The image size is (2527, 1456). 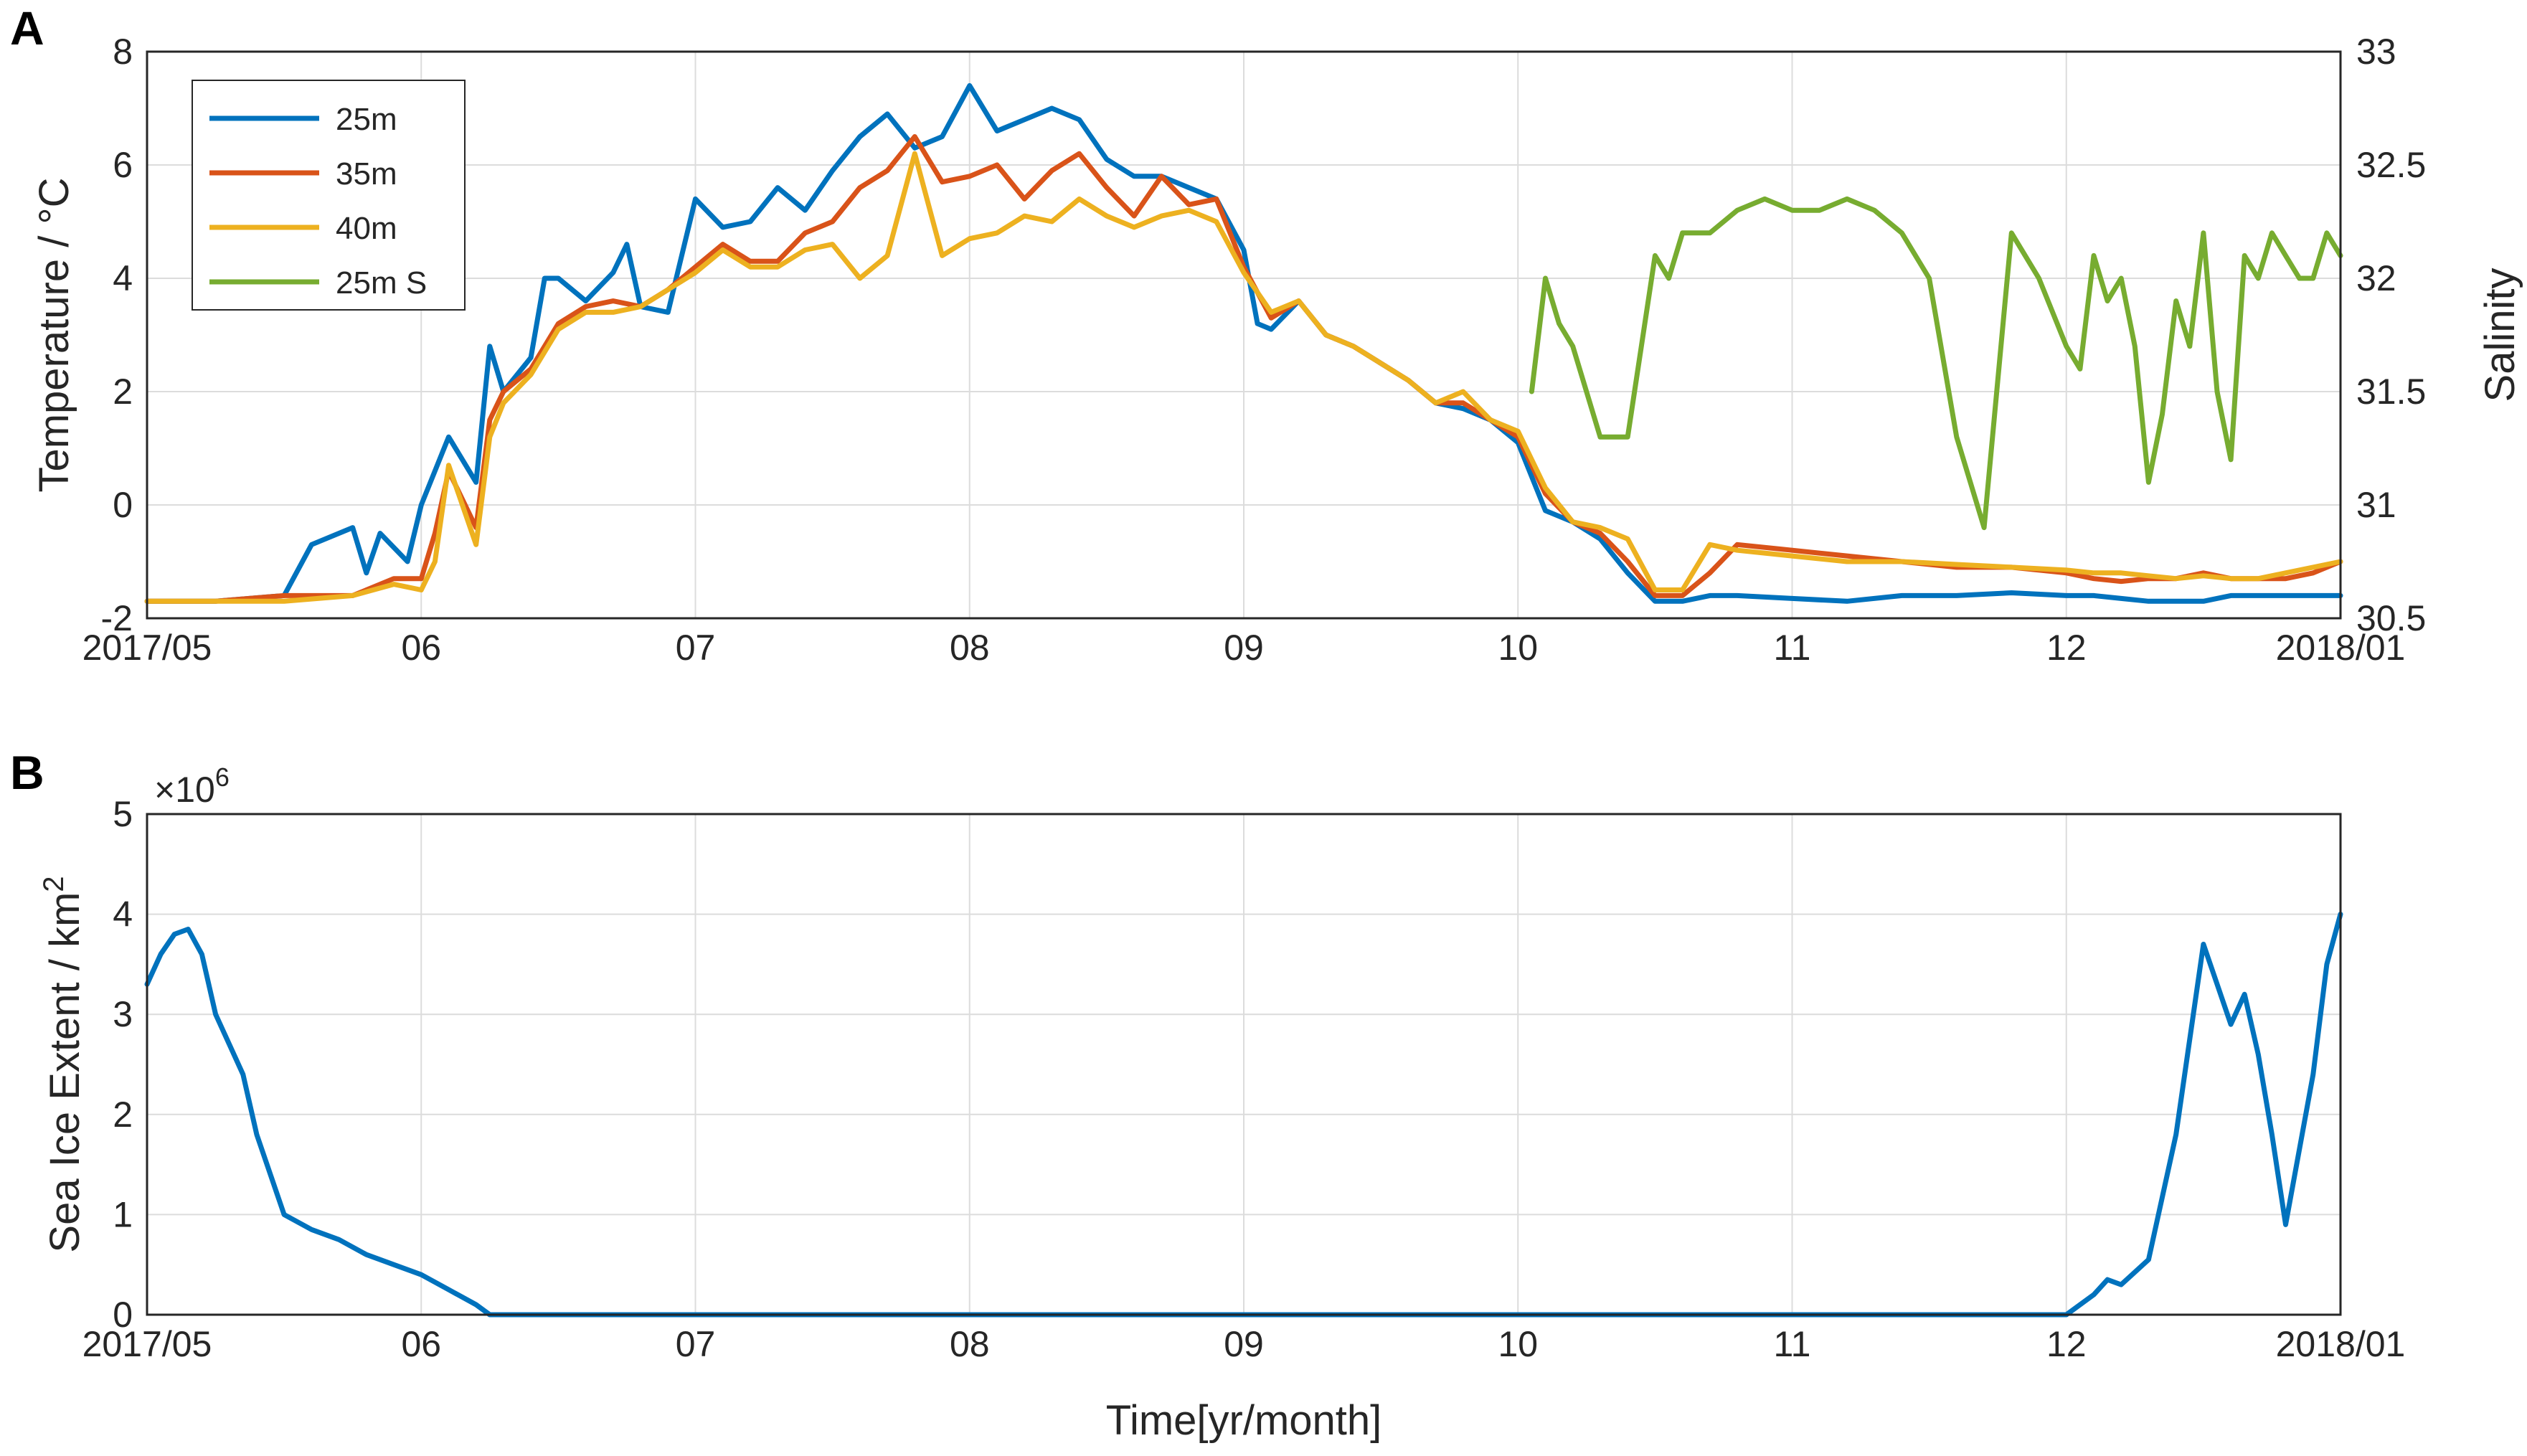 I want to click on x-axis-label: Time[yr/month], so click(x=1244, y=1420).